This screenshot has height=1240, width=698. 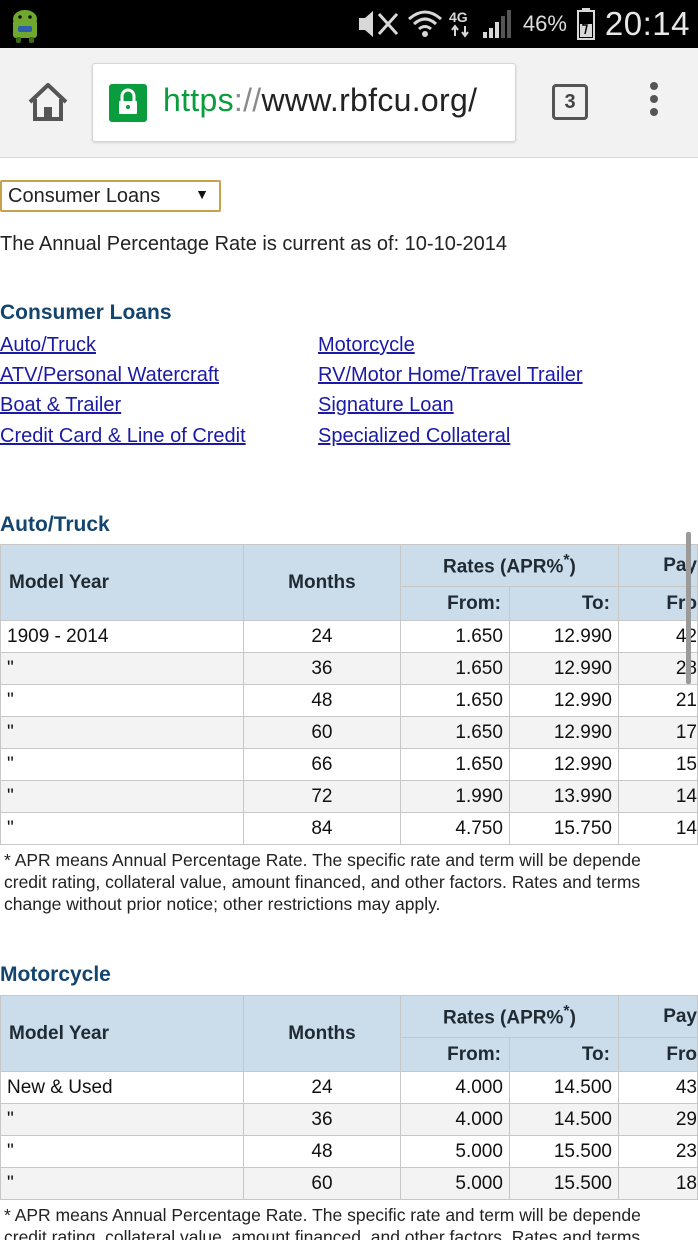 I want to click on auto-truck-heading: Auto/Truck, so click(x=55, y=524).